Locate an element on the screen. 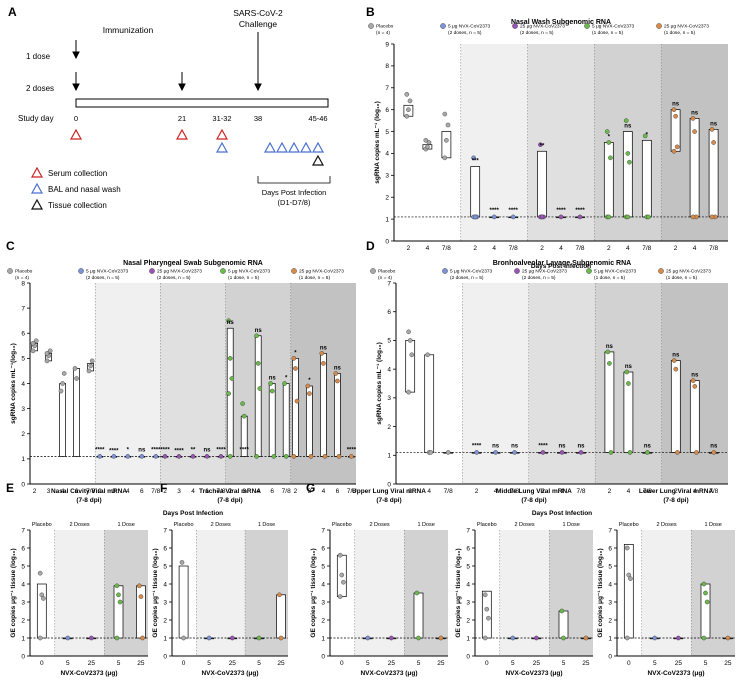  y-tick-label: 7 is located at coordinates (387, 88).